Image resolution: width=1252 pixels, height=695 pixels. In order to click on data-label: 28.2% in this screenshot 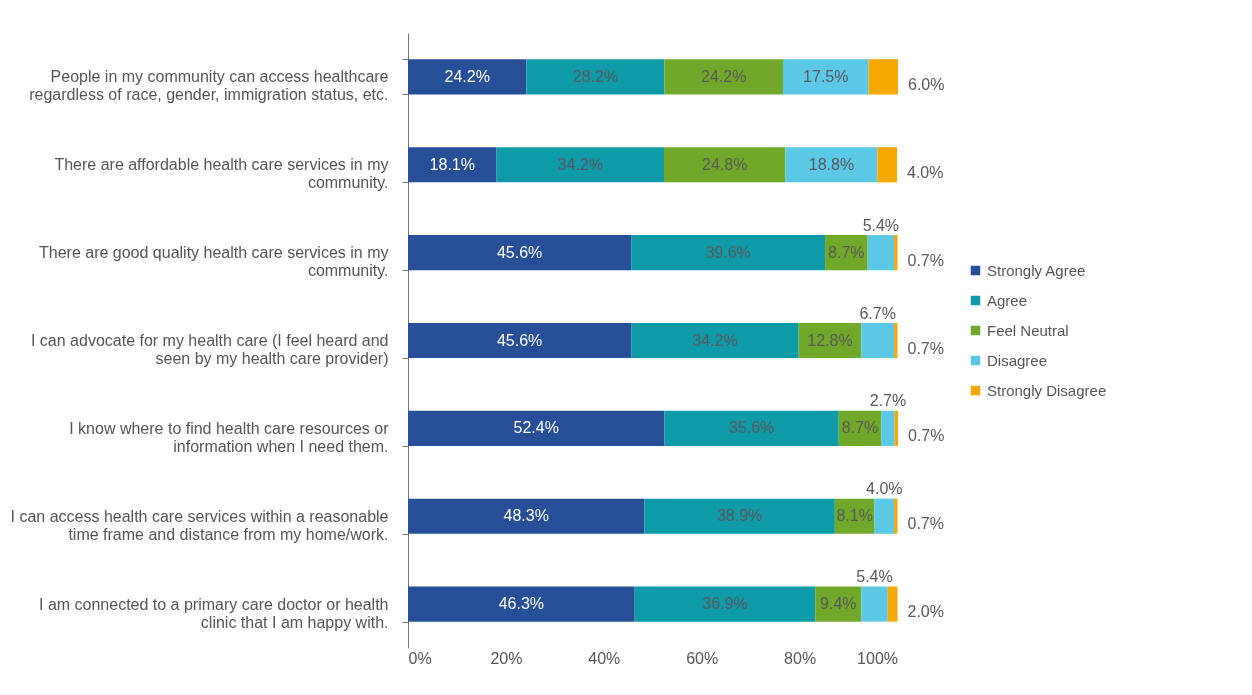, I will do `click(595, 76)`.